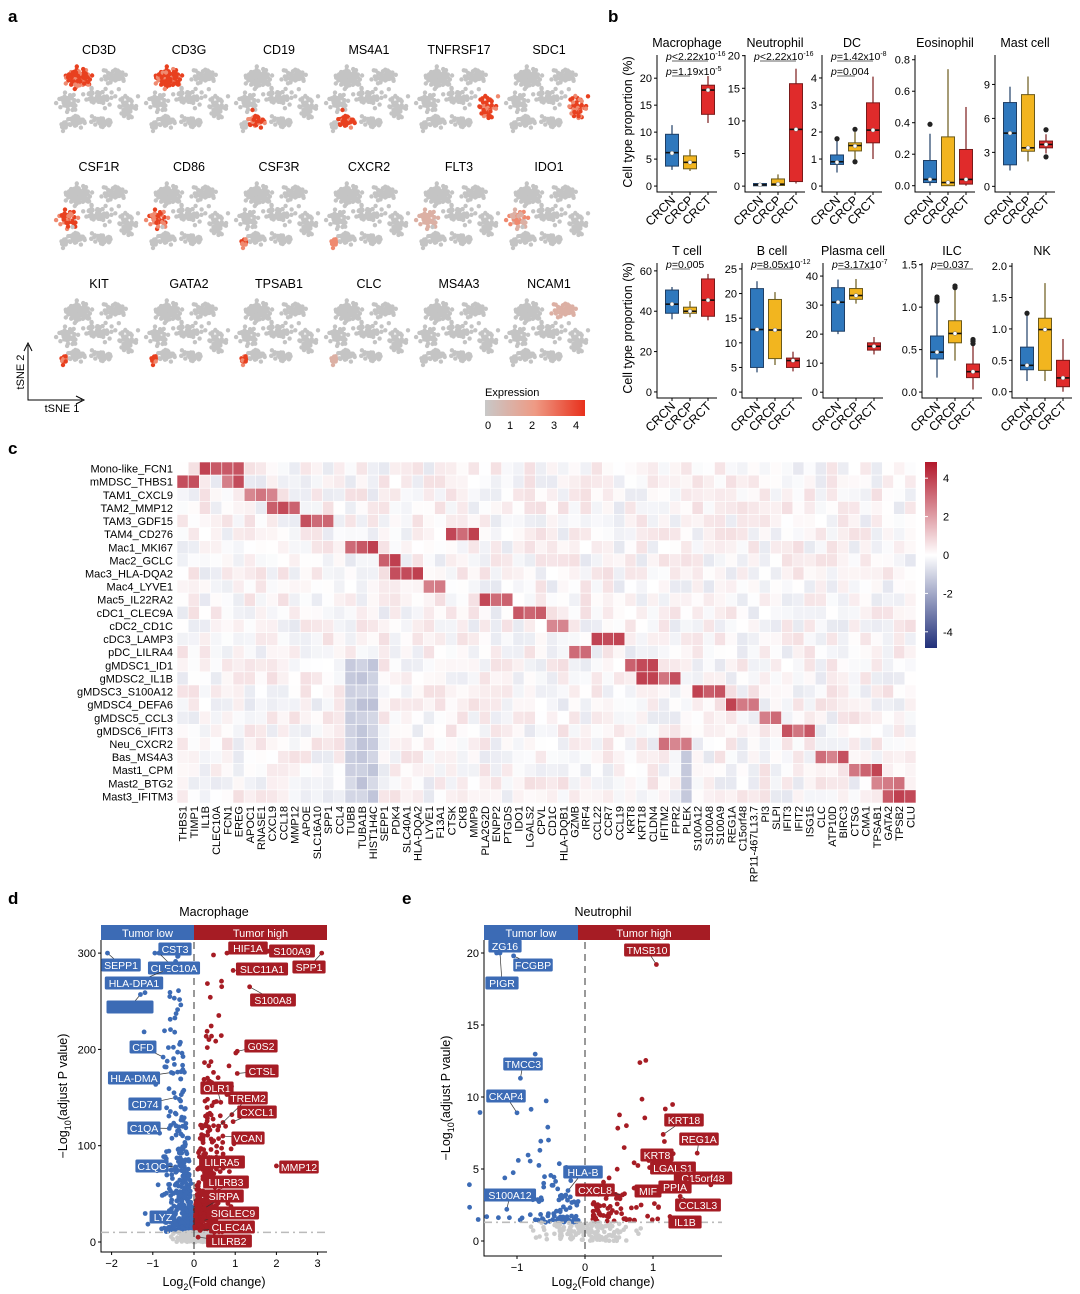  What do you see at coordinates (99, 284) in the screenshot?
I see `gene-label: KIT` at bounding box center [99, 284].